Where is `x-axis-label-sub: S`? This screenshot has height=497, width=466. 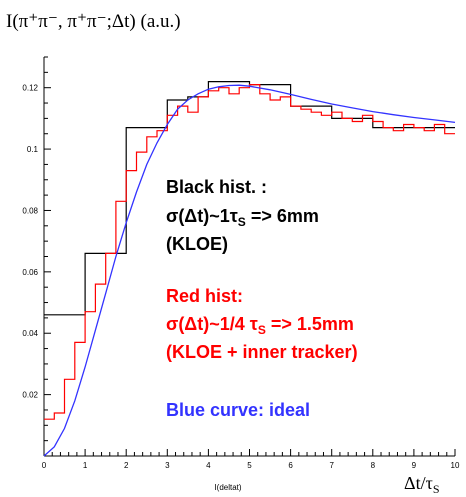
x-axis-label-sub: S is located at coordinates (436, 489).